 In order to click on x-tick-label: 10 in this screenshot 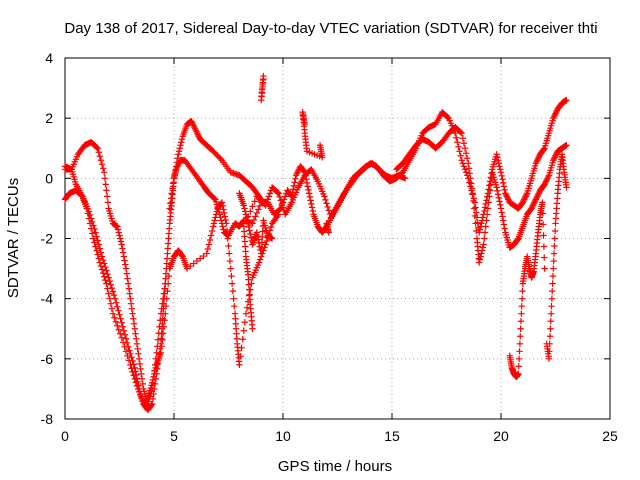, I will do `click(283, 436)`.